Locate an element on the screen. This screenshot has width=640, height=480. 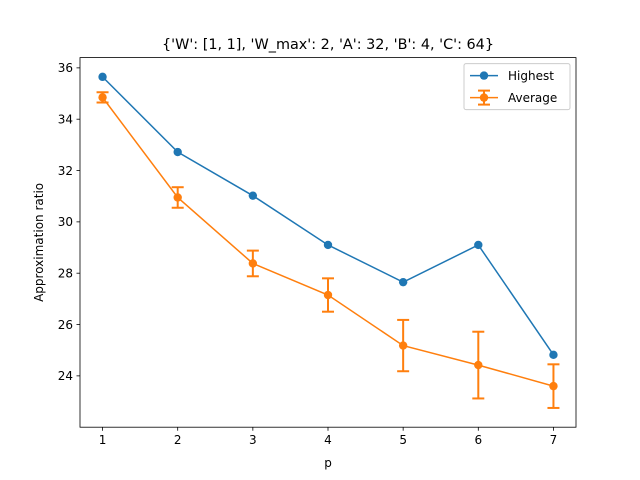
legend-item-1: Highest is located at coordinates (512, 76).